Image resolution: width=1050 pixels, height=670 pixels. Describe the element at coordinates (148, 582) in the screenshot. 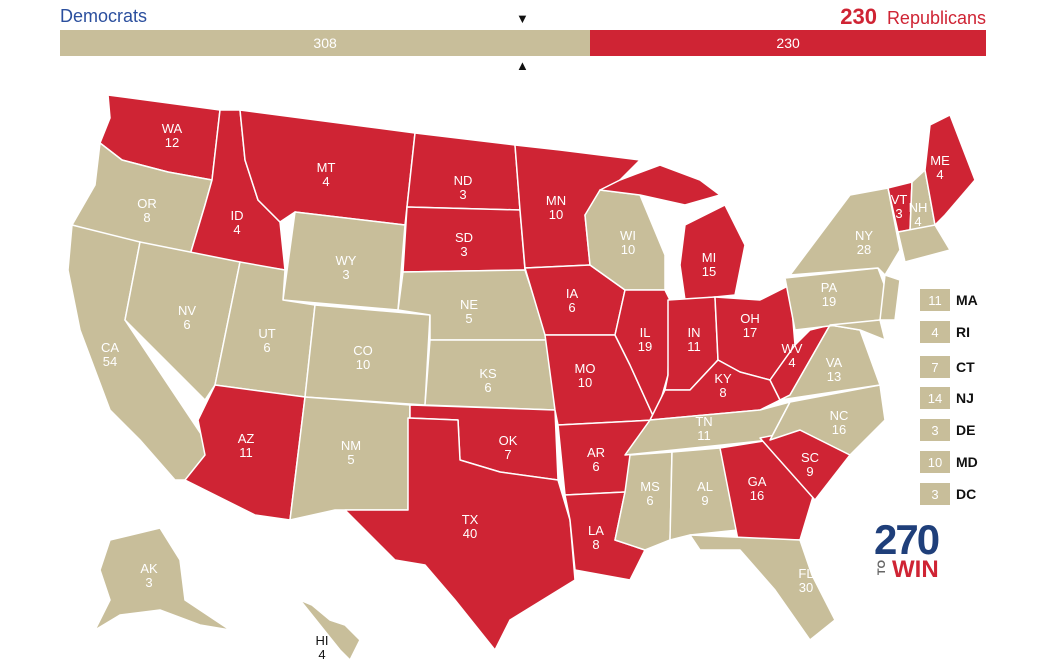

I see `state-ev-ak: 3` at that location.